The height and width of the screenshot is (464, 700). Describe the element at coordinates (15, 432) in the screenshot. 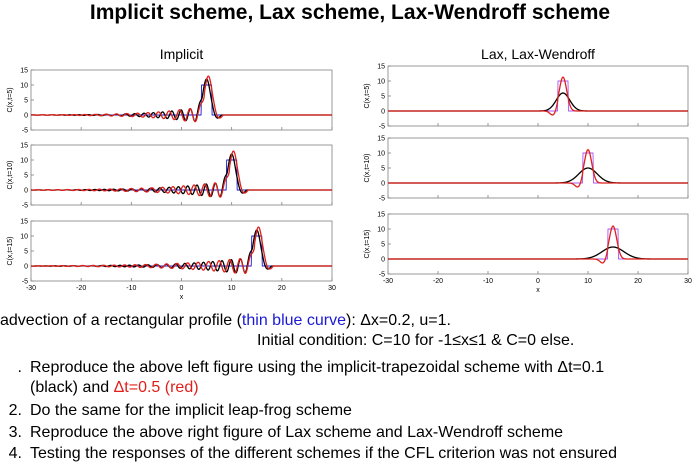

I see `item-number: 3.` at that location.